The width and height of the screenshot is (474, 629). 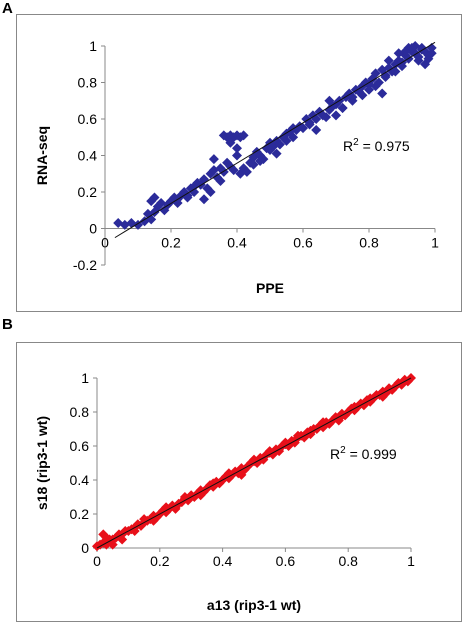 What do you see at coordinates (42, 463) in the screenshot?
I see `y-axis-title: s18 (rip3-1 wt)` at bounding box center [42, 463].